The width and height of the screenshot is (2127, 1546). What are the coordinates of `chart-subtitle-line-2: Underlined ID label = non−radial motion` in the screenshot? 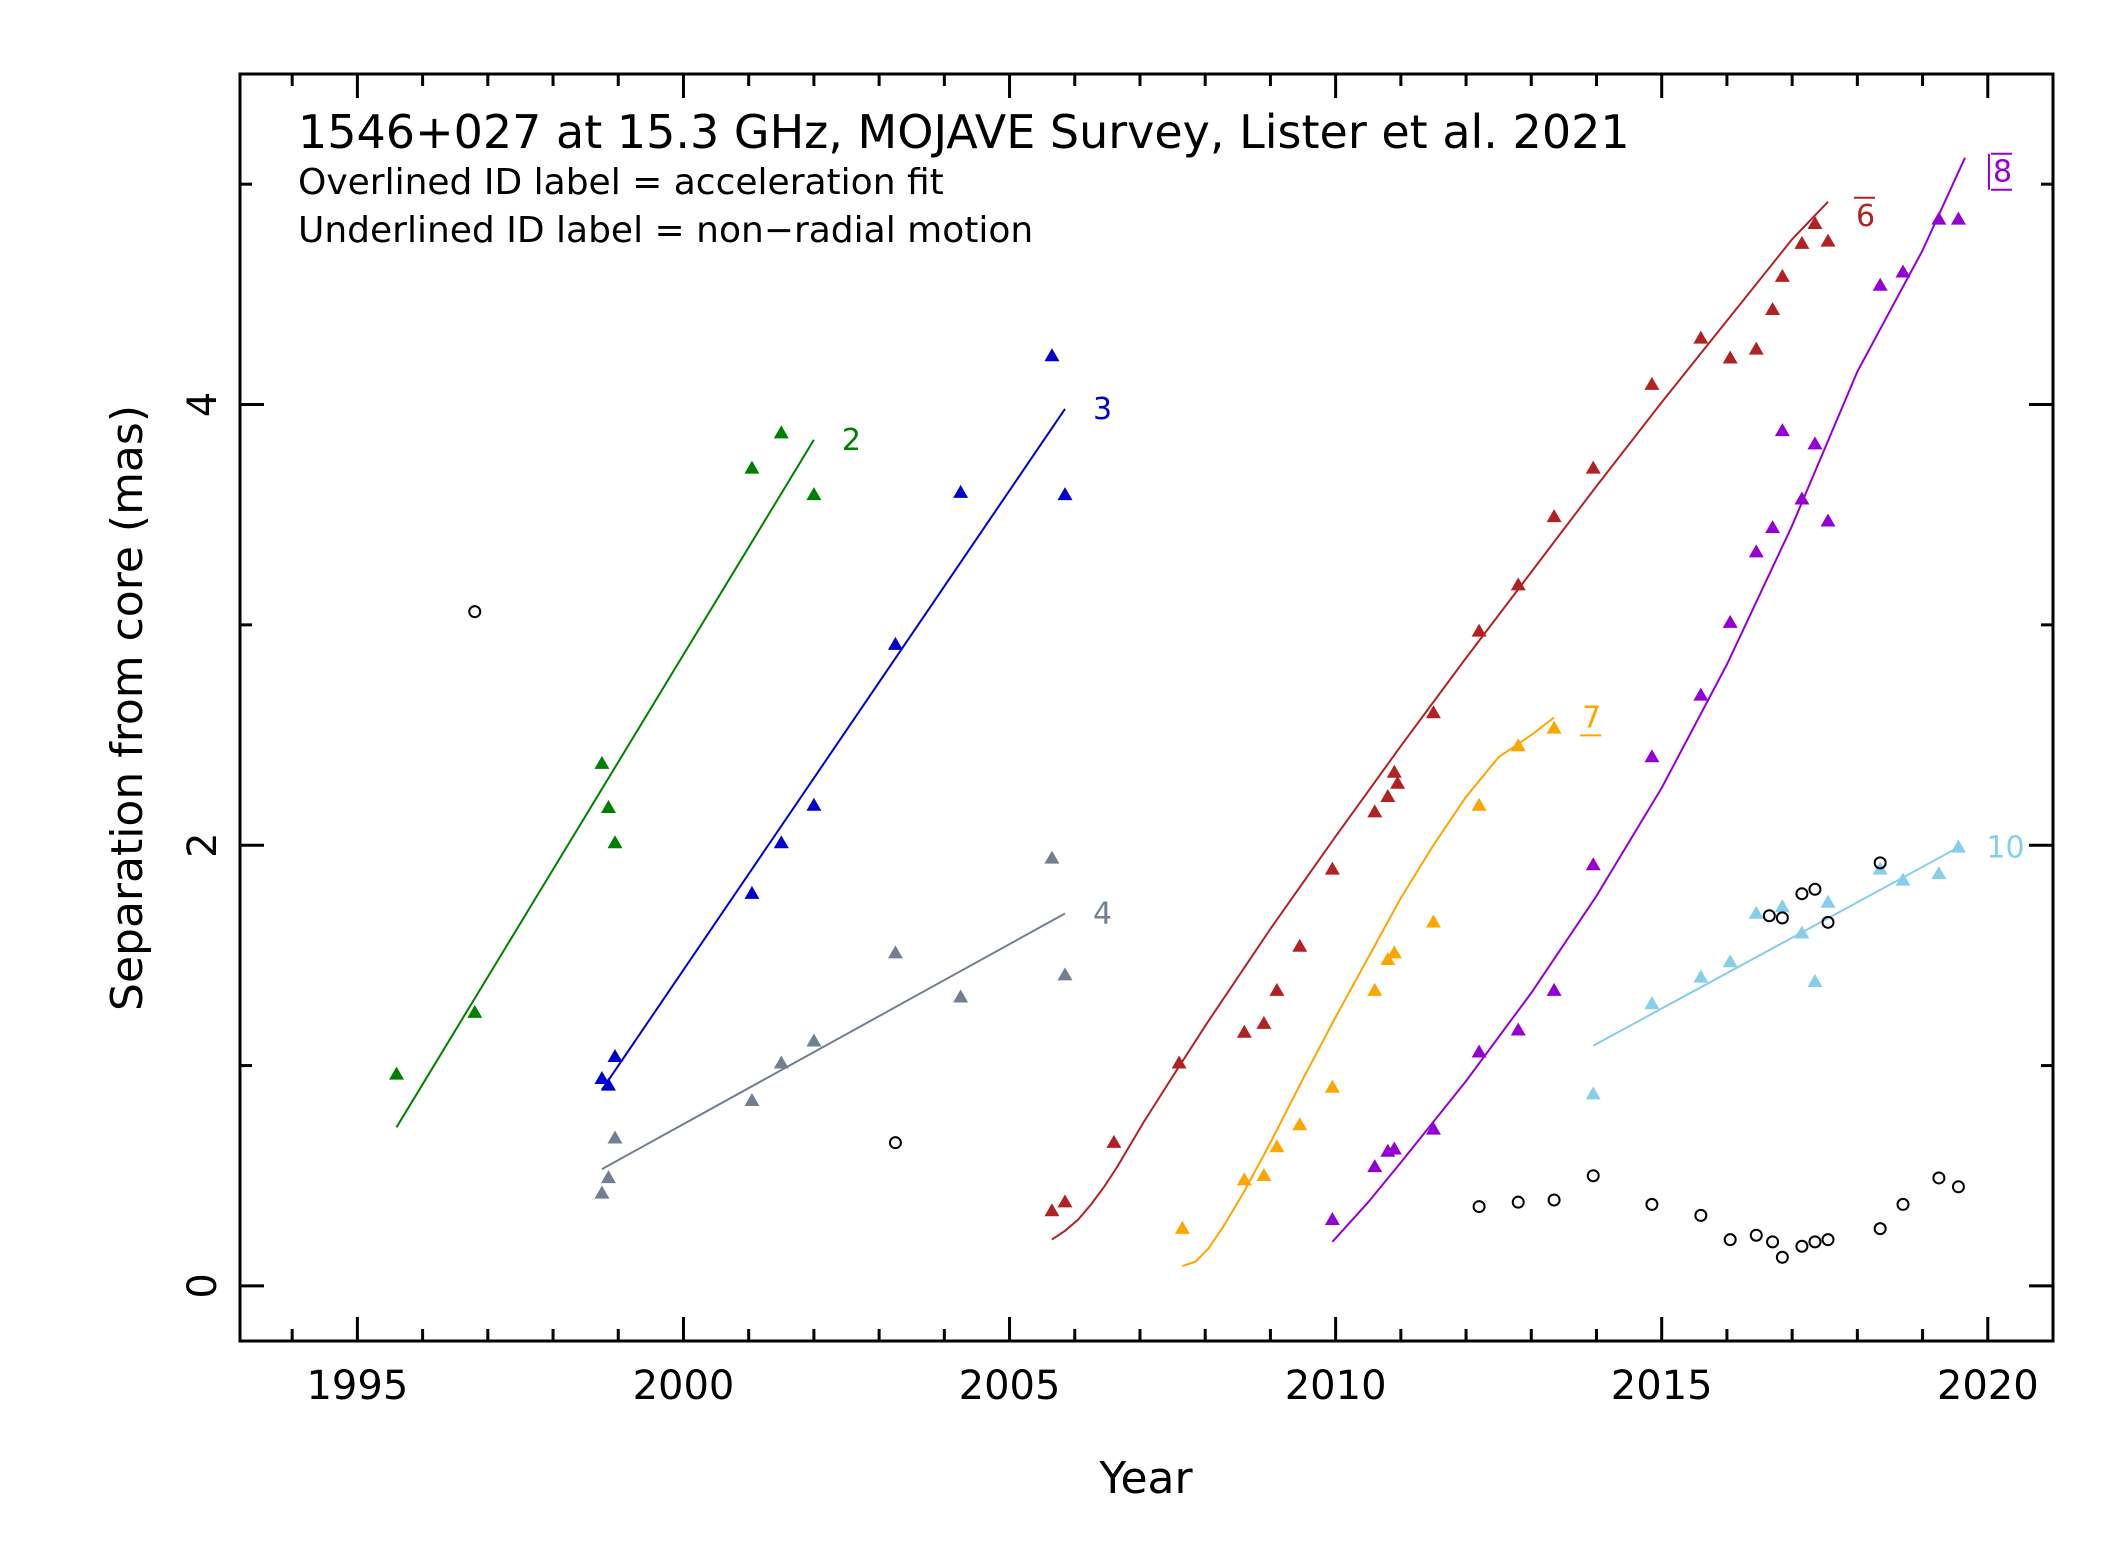 It's located at (665, 230).